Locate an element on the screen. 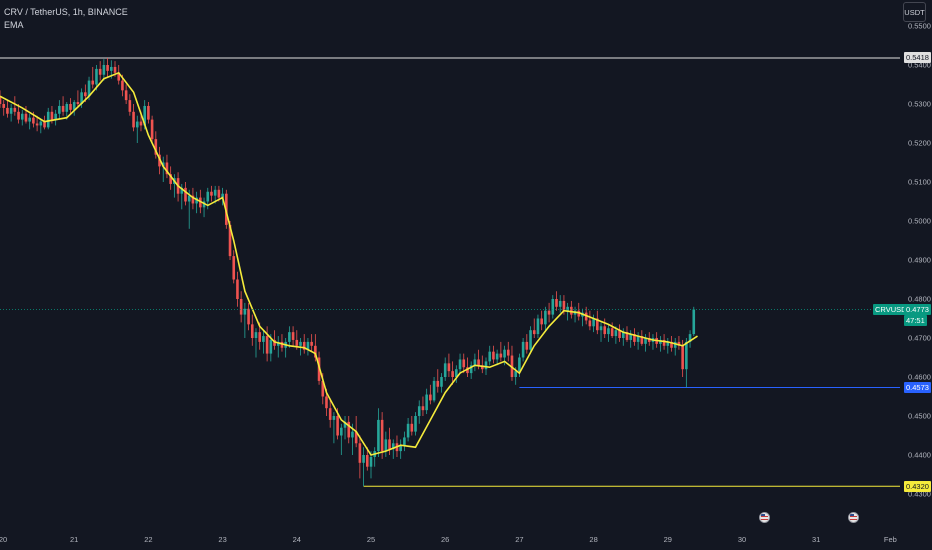 This screenshot has width=932, height=550. currency-button: USDT is located at coordinates (914, 12).